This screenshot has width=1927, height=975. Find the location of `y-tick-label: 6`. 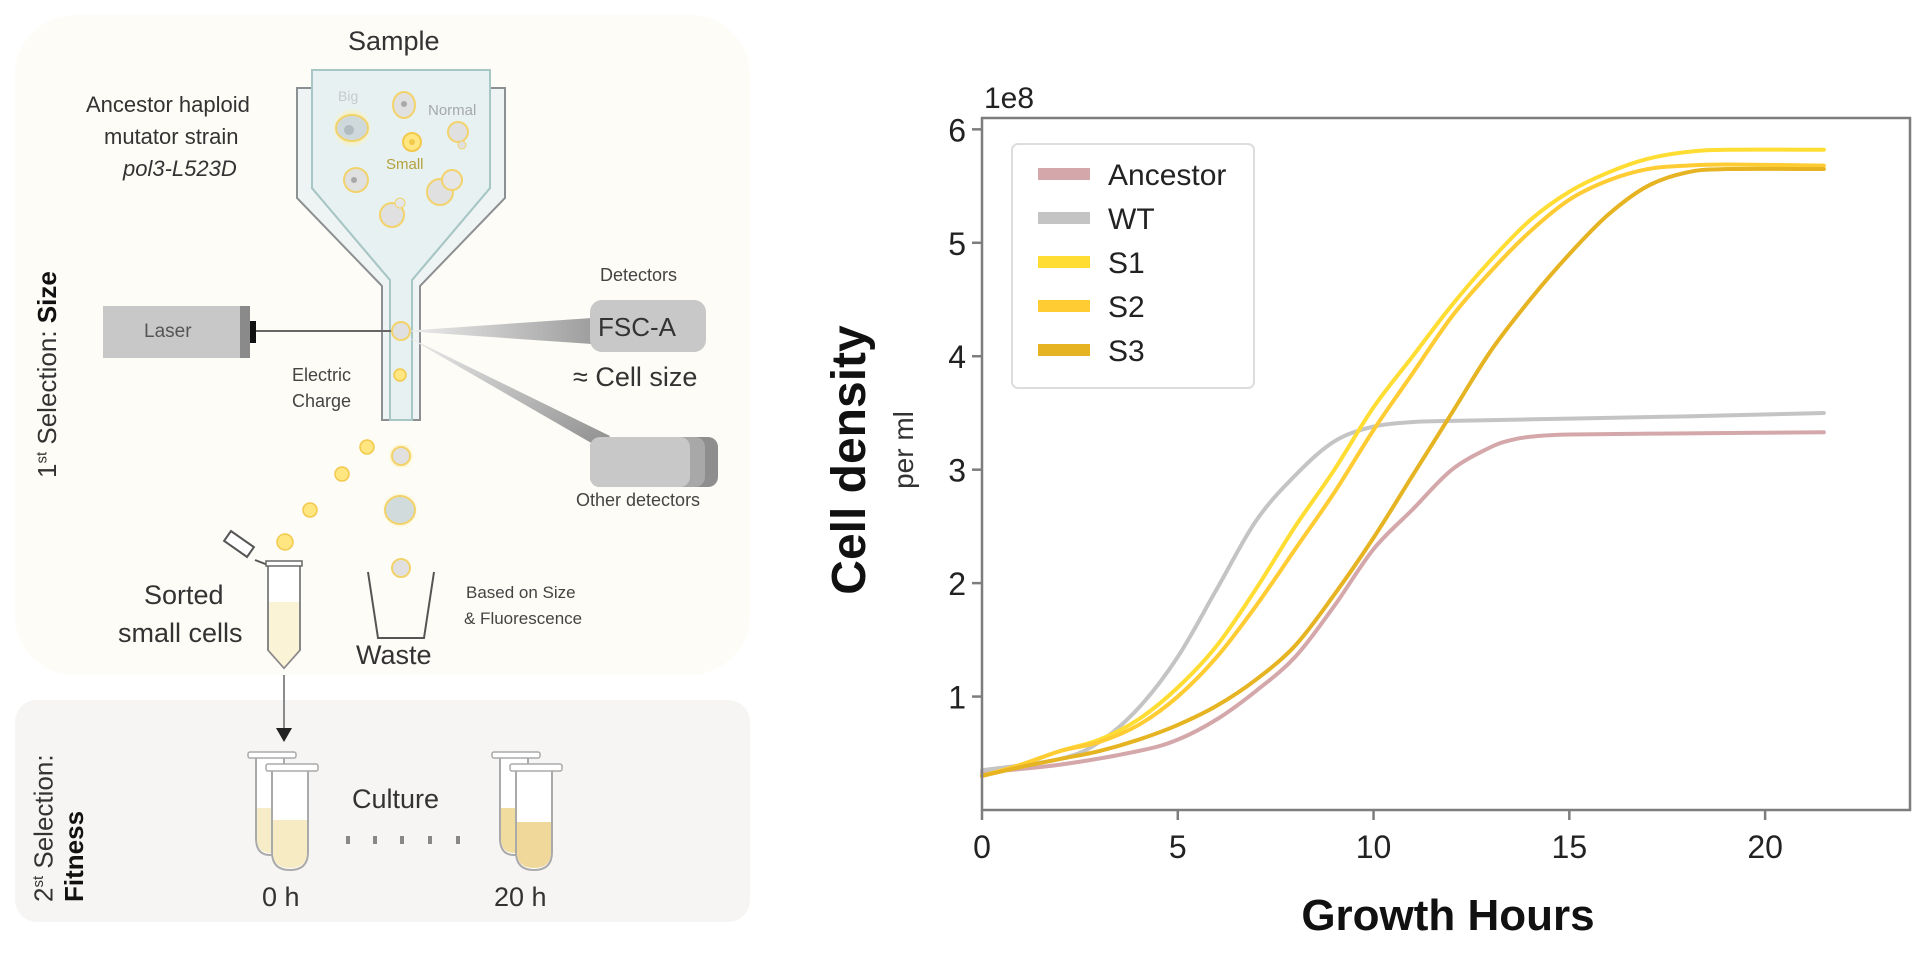

y-tick-label: 6 is located at coordinates (957, 130).